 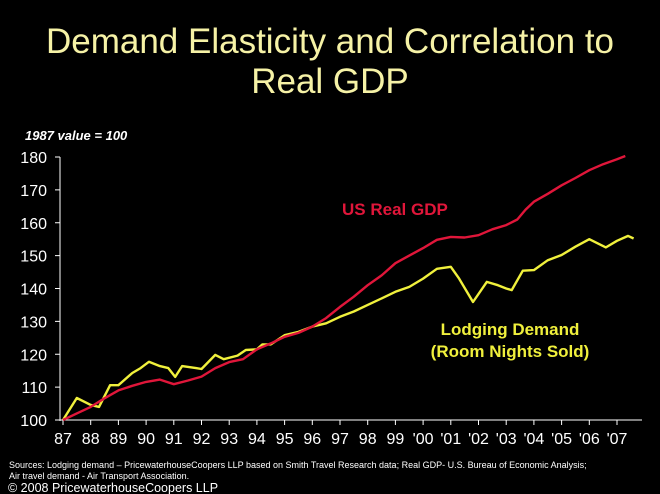 What do you see at coordinates (396, 439) in the screenshot?
I see `x-tick-label: 99` at bounding box center [396, 439].